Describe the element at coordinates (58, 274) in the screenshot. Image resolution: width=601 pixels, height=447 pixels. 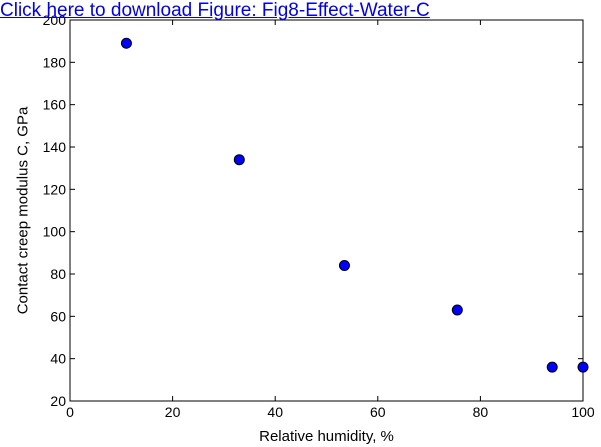
I see `y-tick-label: 80` at that location.